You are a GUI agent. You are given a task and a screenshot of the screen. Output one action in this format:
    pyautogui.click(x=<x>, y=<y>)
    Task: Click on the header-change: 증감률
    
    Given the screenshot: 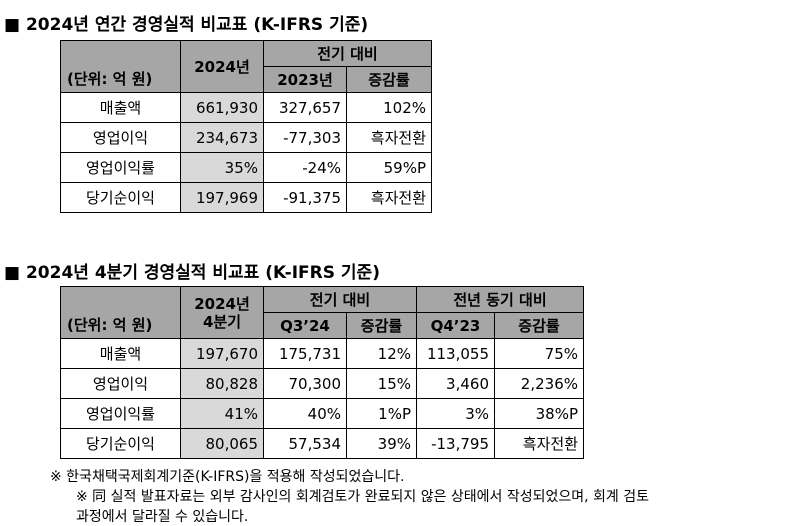 What is the action you would take?
    pyautogui.click(x=389, y=79)
    